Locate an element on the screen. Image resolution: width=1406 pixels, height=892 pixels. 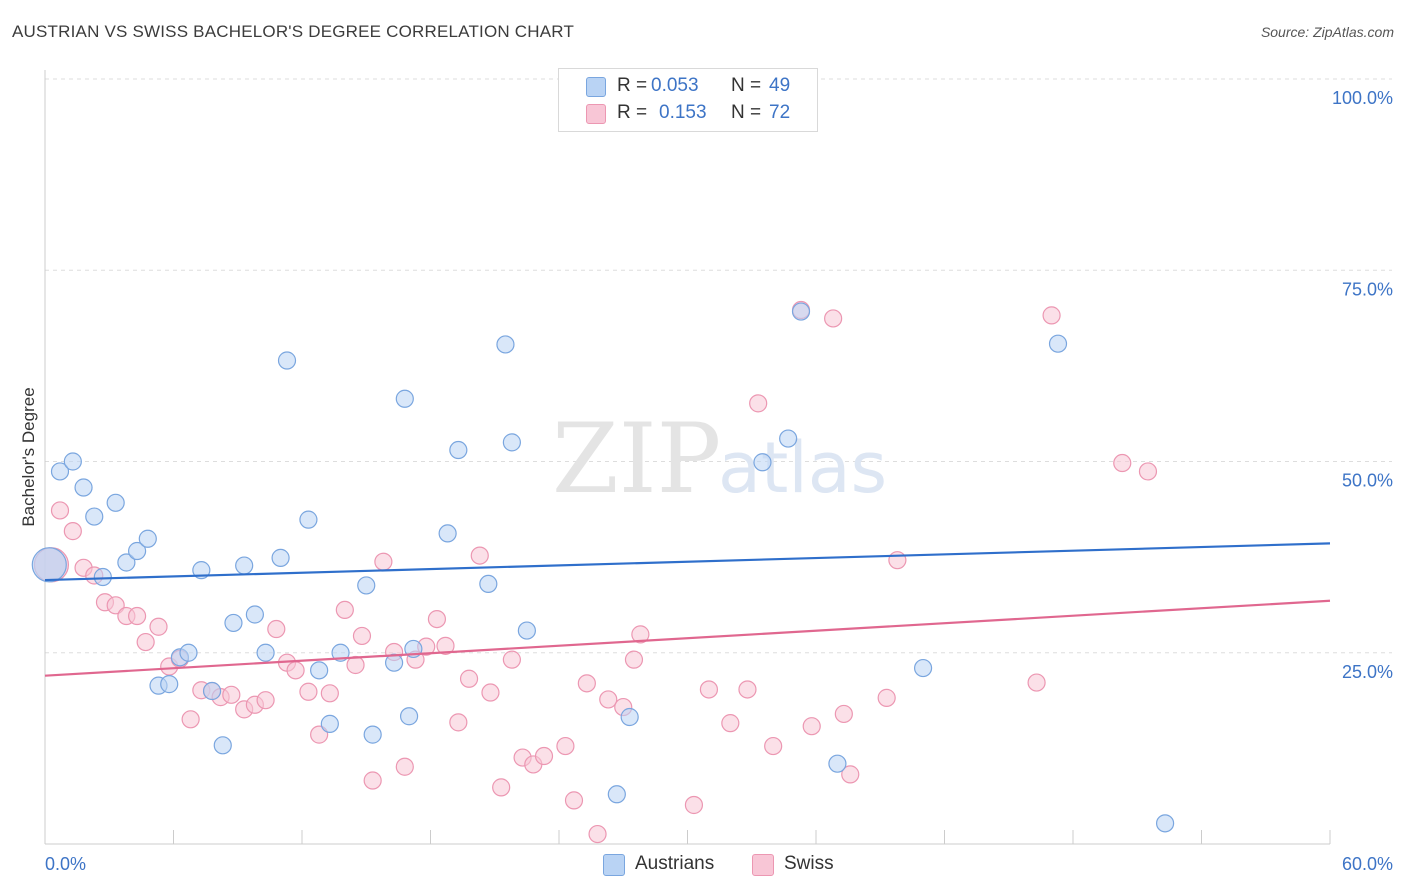
austrians-r-value: 0.053 is located at coordinates (675, 85).